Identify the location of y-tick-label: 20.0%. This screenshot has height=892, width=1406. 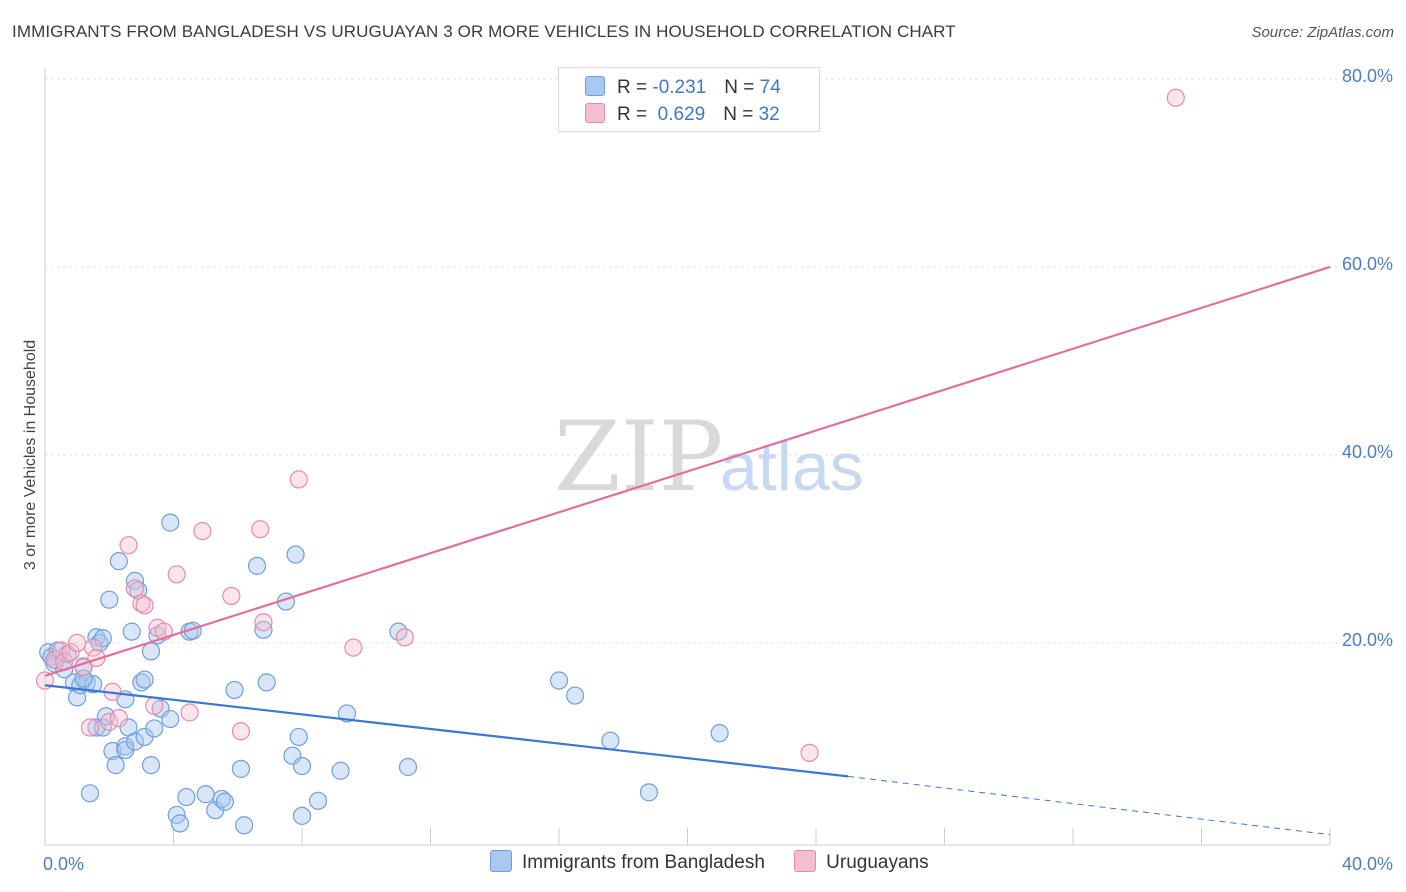
(1367, 640).